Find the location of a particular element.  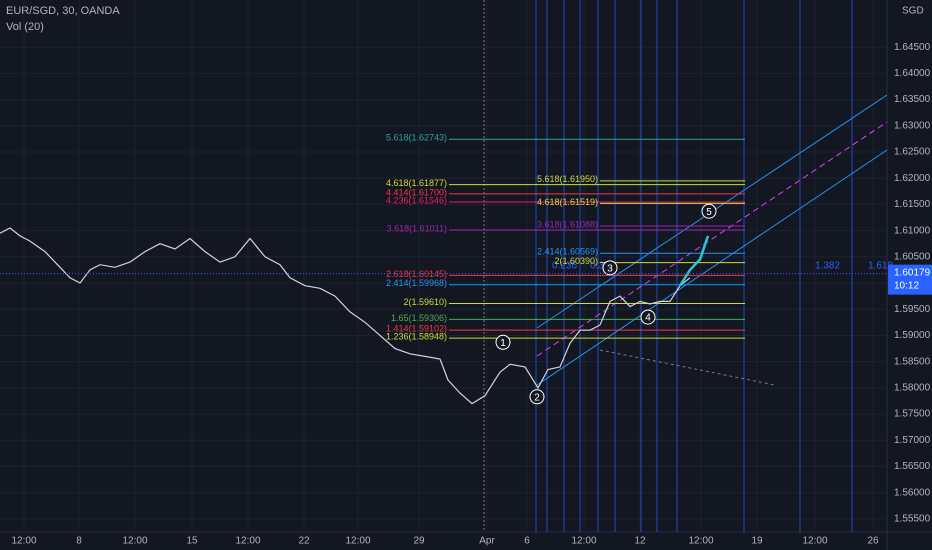

wave-label: 5 is located at coordinates (709, 212).